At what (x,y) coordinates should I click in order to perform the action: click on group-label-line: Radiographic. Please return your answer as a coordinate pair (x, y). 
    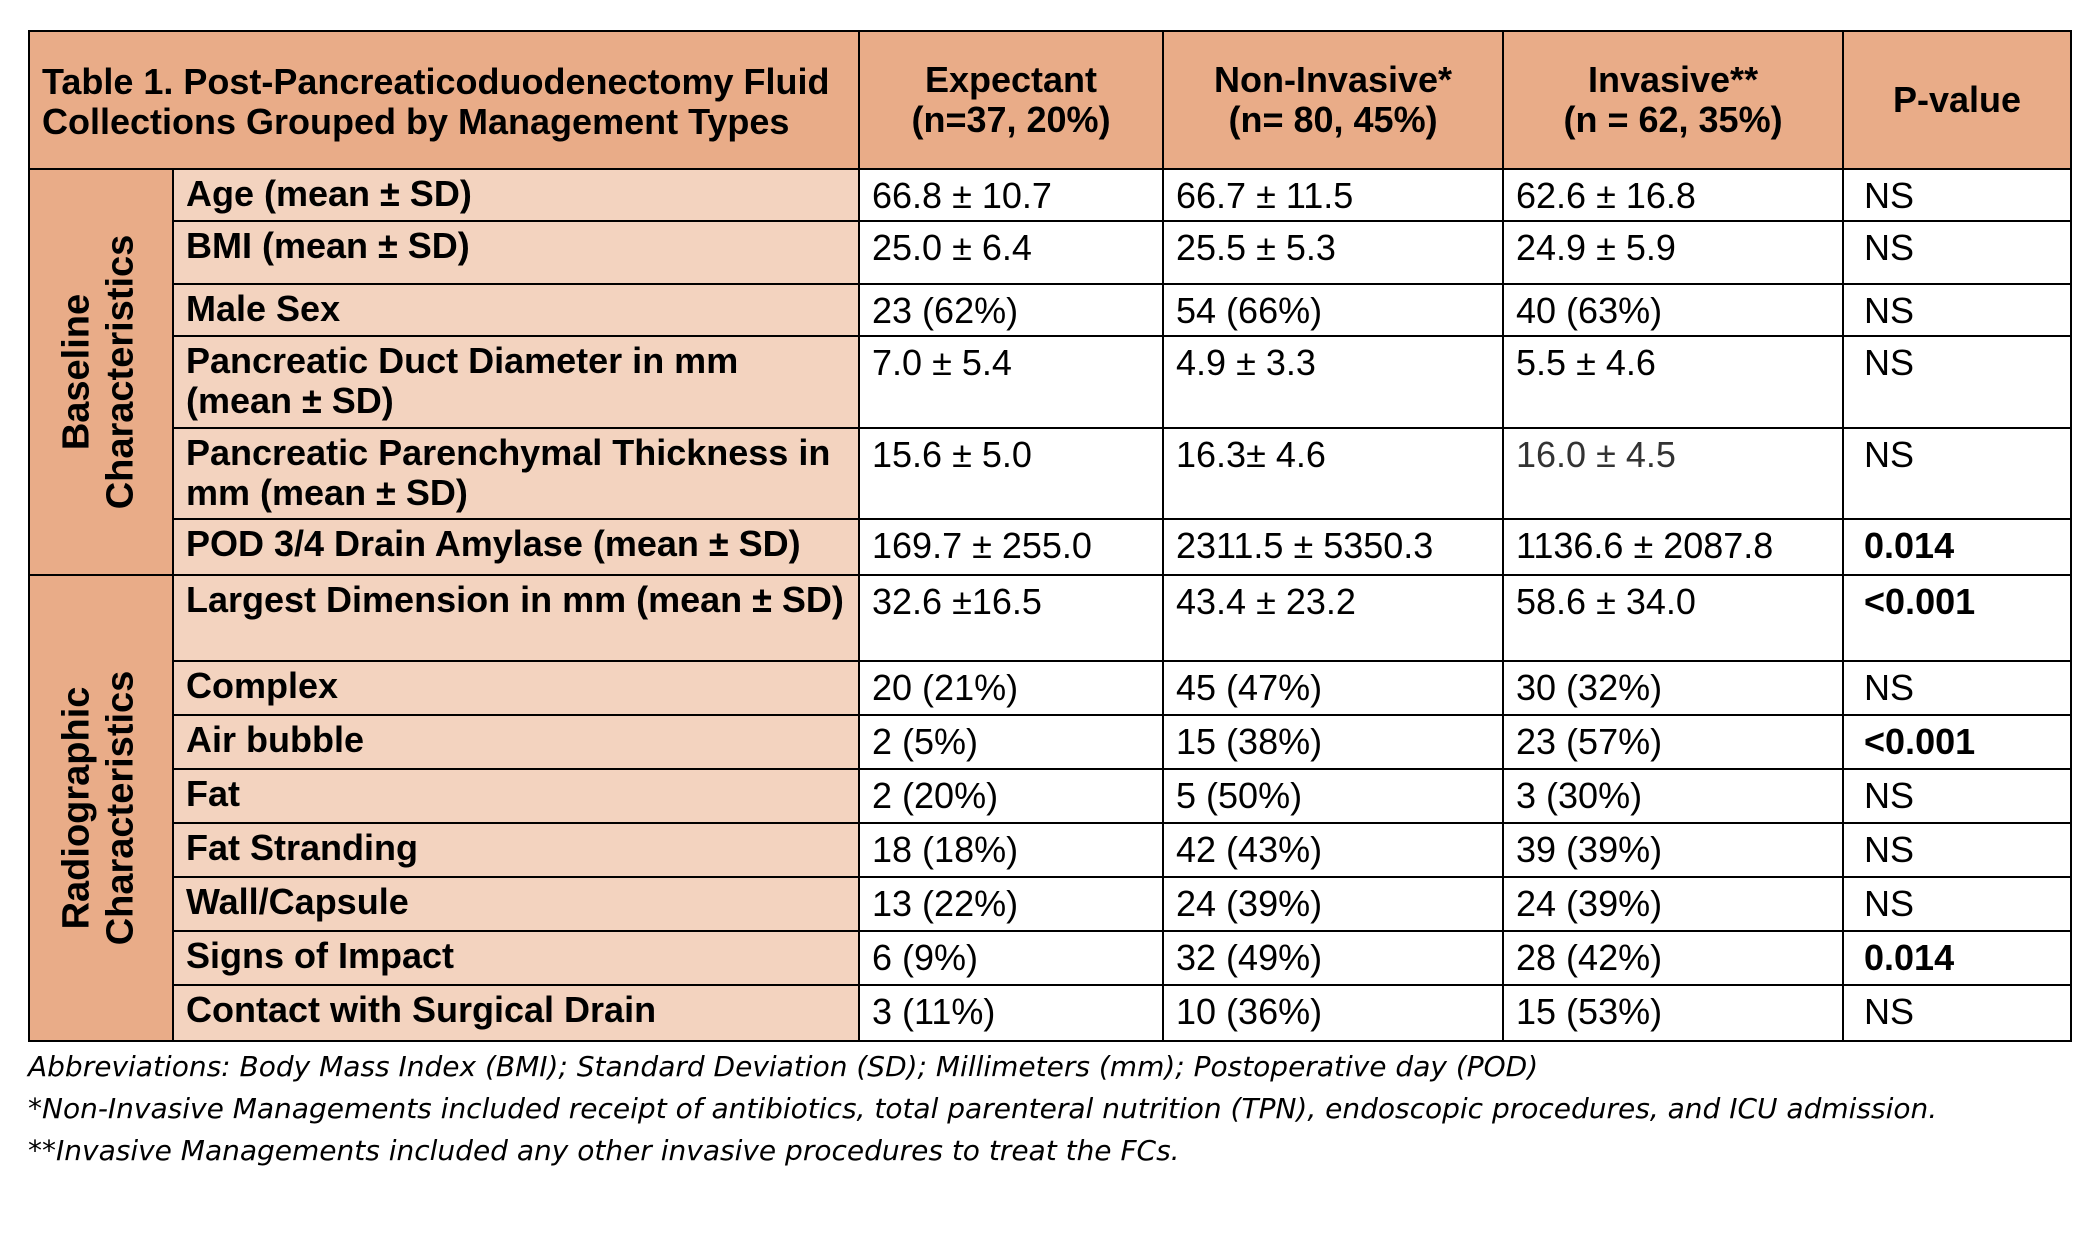
    Looking at the image, I should click on (76, 808).